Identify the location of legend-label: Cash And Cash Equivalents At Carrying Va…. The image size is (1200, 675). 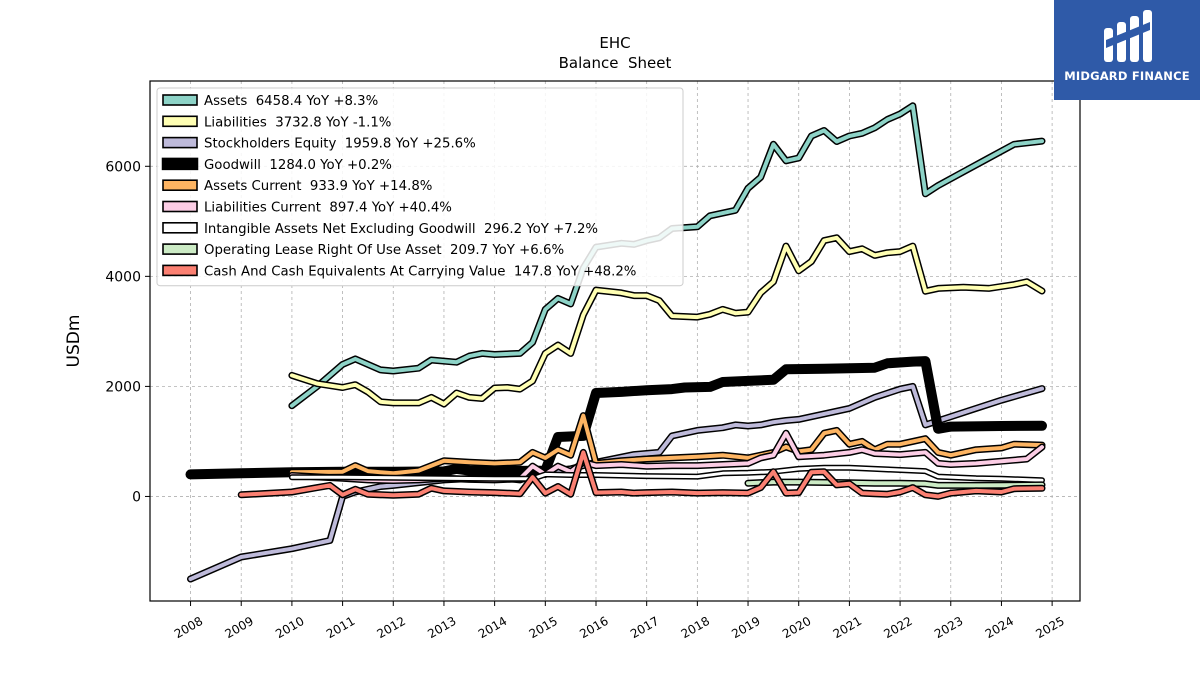
(420, 271).